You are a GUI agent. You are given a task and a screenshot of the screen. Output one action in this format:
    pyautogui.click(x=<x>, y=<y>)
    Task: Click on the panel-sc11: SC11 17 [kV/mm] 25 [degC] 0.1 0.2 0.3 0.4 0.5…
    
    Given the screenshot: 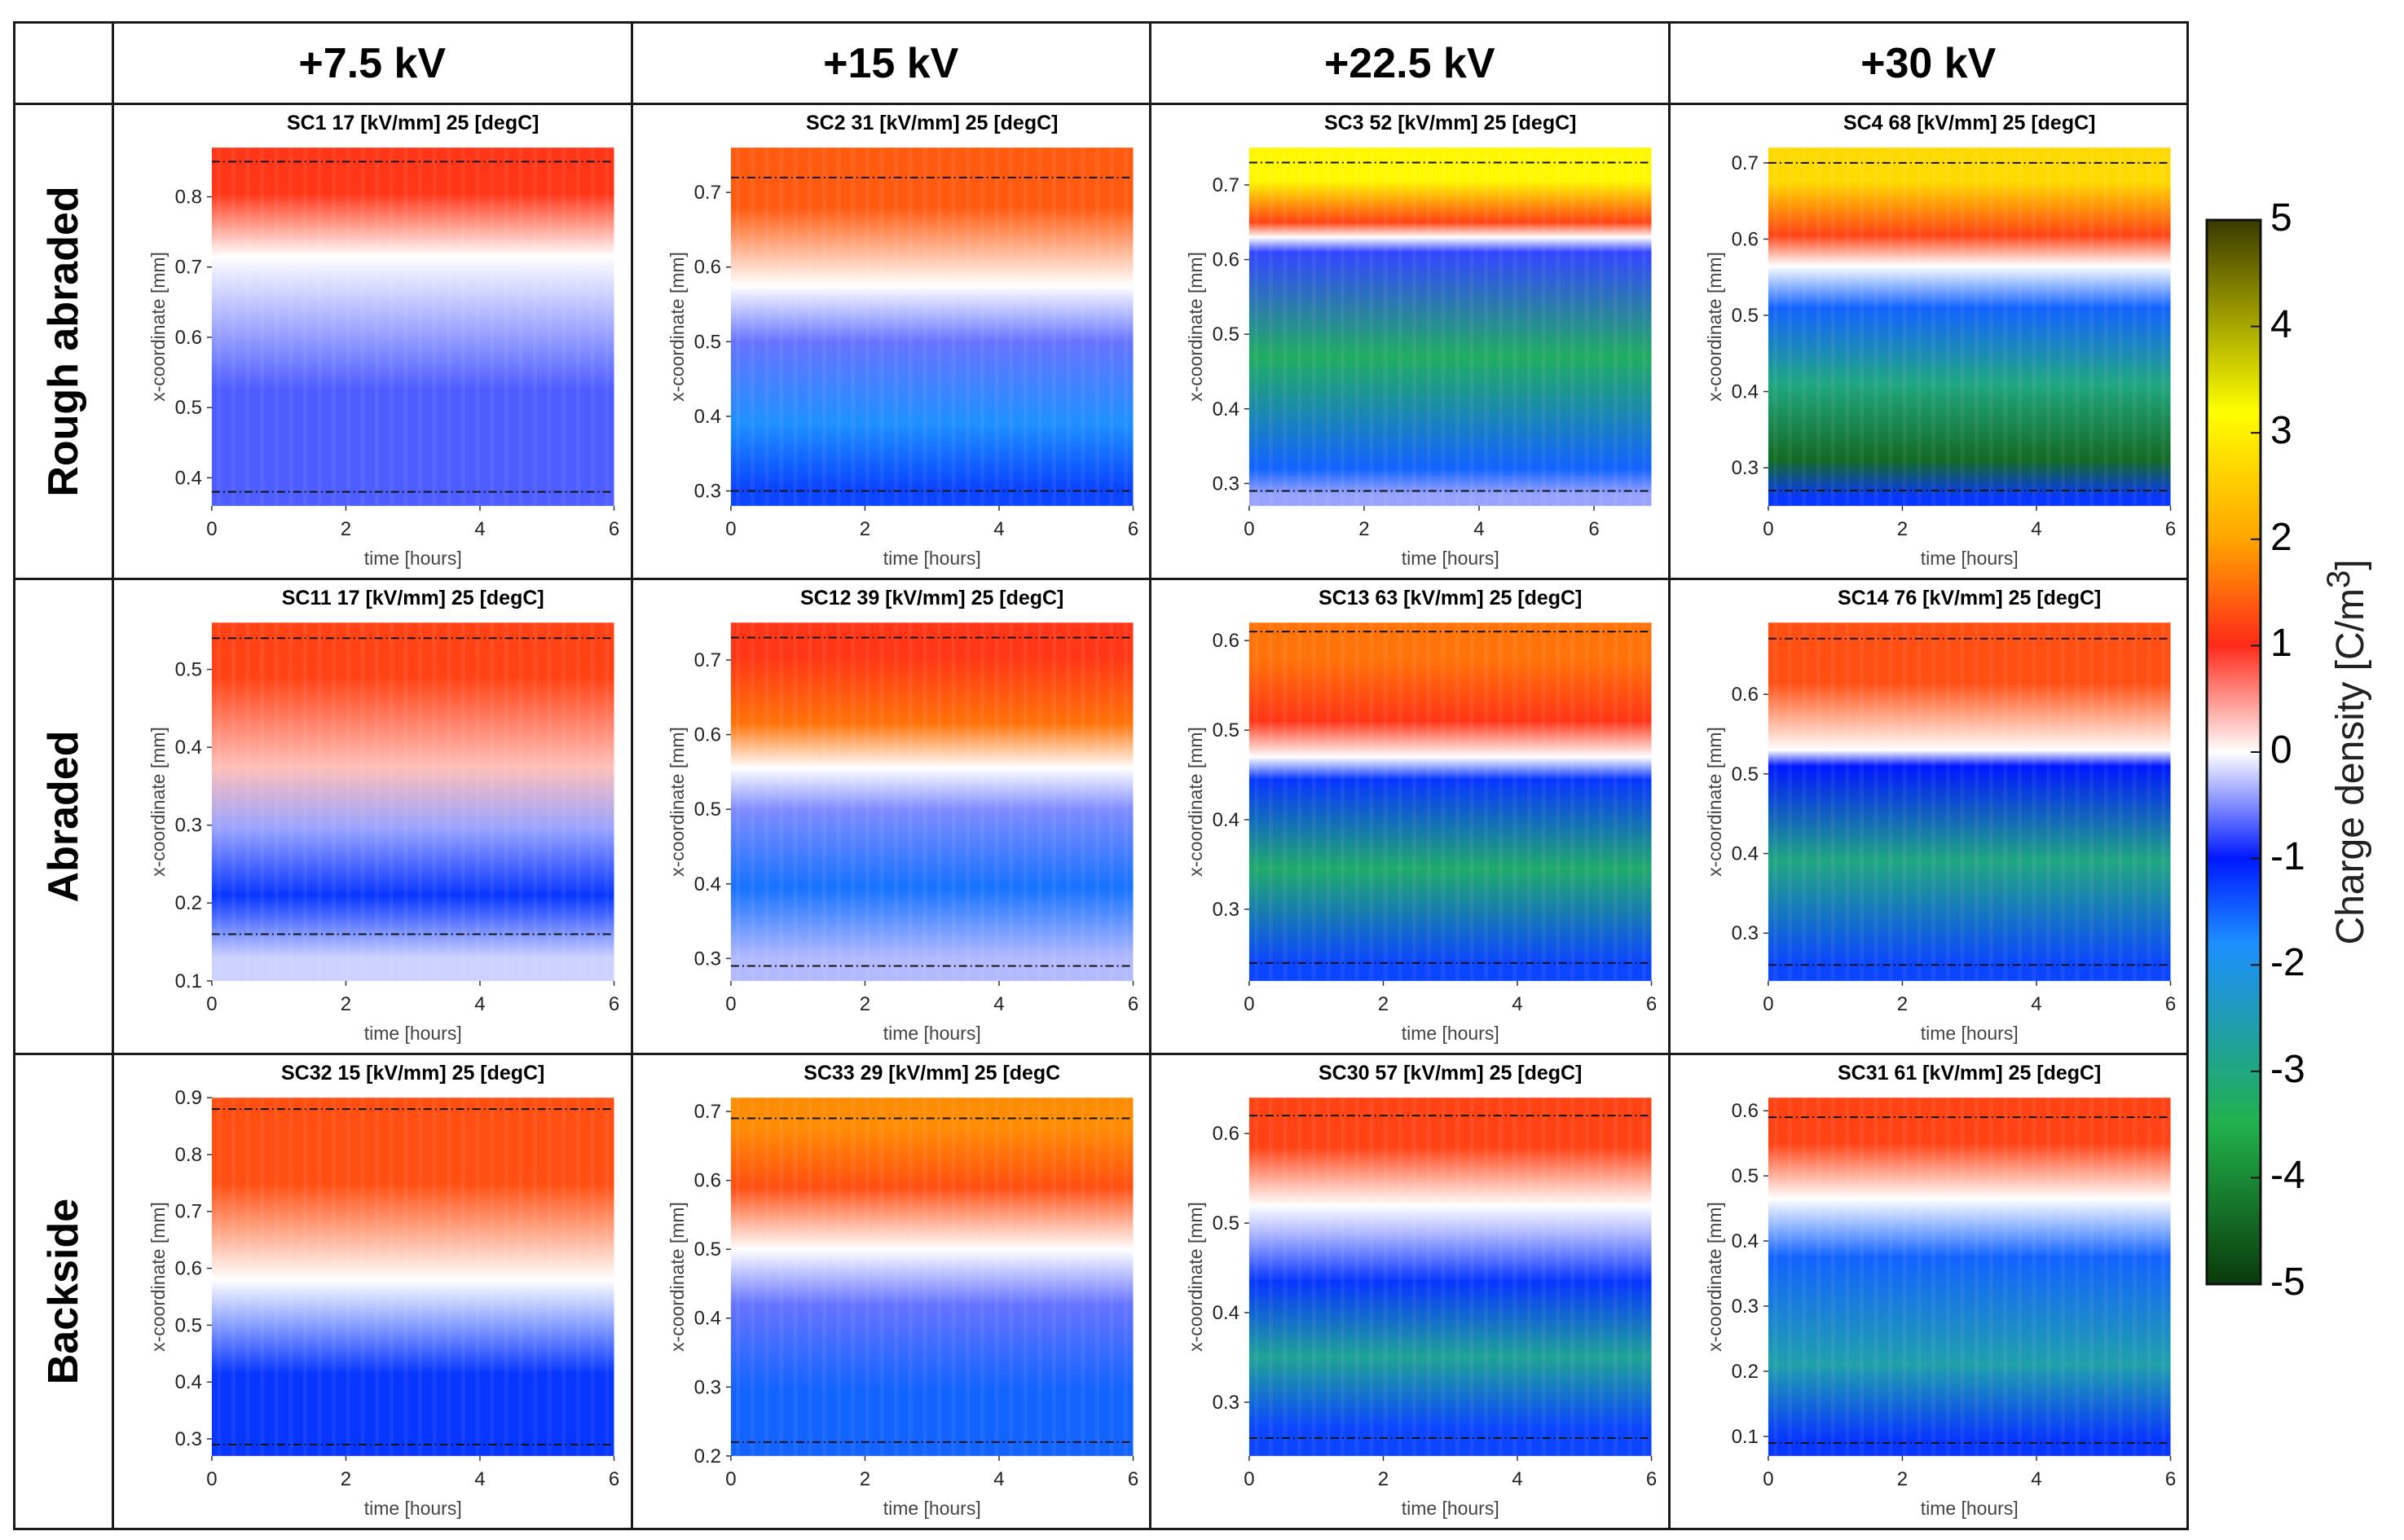 What is the action you would take?
    pyautogui.click(x=372, y=816)
    